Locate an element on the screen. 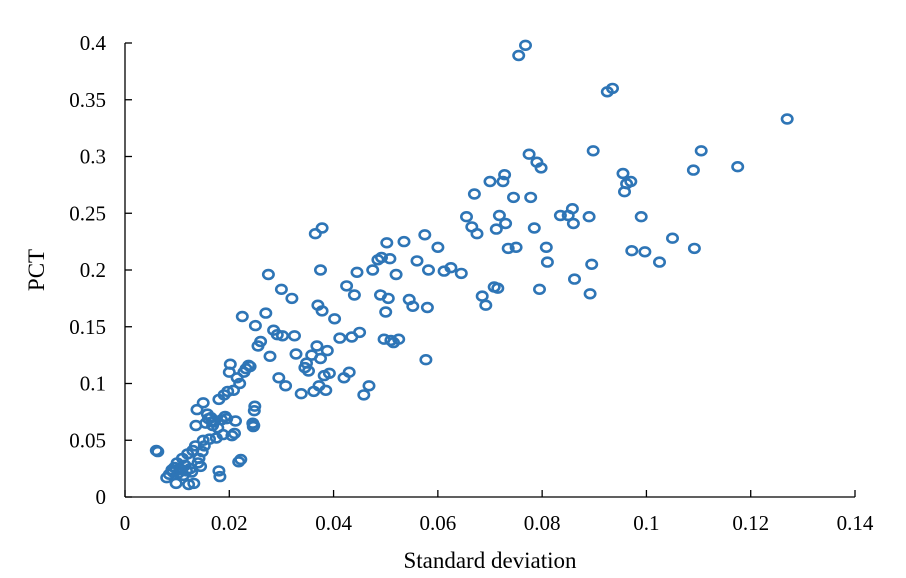 The image size is (906, 578). x-tick-label: 0.06 is located at coordinates (437, 523).